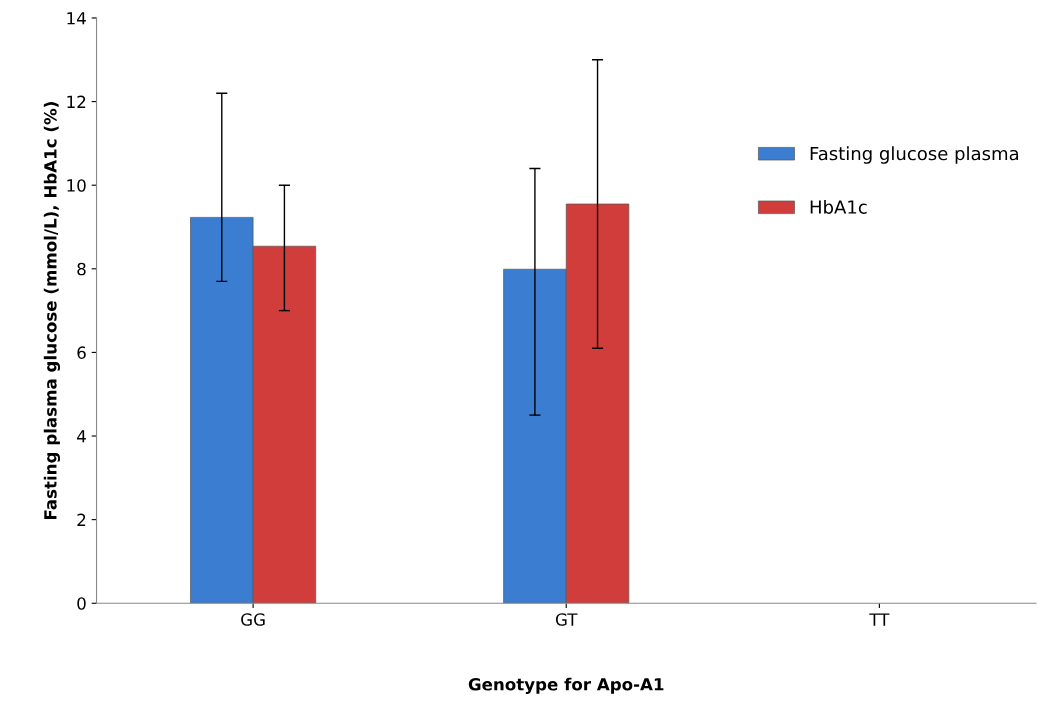 This screenshot has width=1038, height=719. I want to click on y-tick-label: 14, so click(76, 18).